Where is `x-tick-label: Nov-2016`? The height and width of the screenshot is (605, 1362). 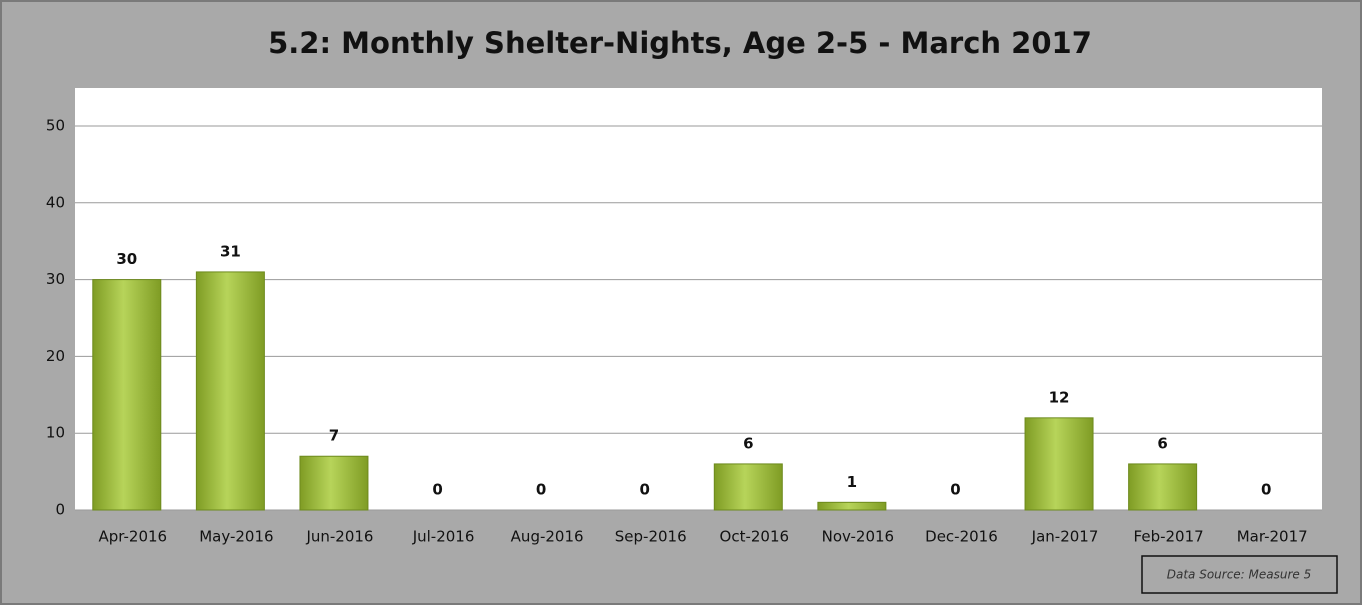 x-tick-label: Nov-2016 is located at coordinates (858, 537).